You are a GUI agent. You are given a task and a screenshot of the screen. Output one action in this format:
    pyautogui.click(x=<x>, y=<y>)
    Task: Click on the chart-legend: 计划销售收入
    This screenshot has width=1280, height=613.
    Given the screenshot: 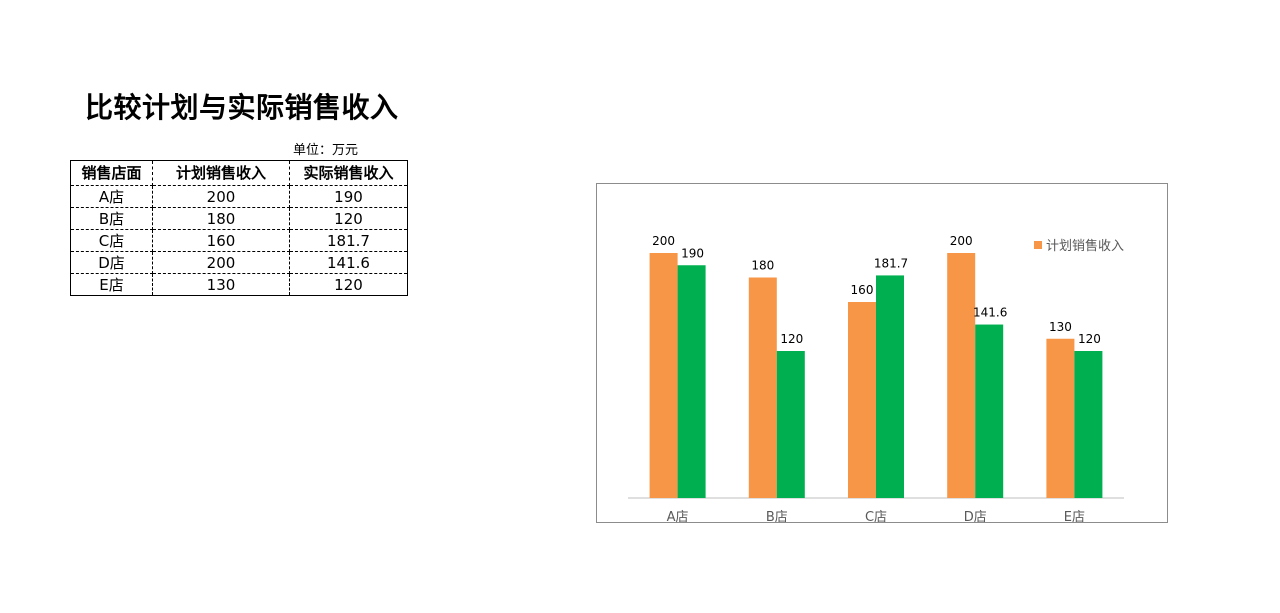 What is the action you would take?
    pyautogui.click(x=1079, y=244)
    